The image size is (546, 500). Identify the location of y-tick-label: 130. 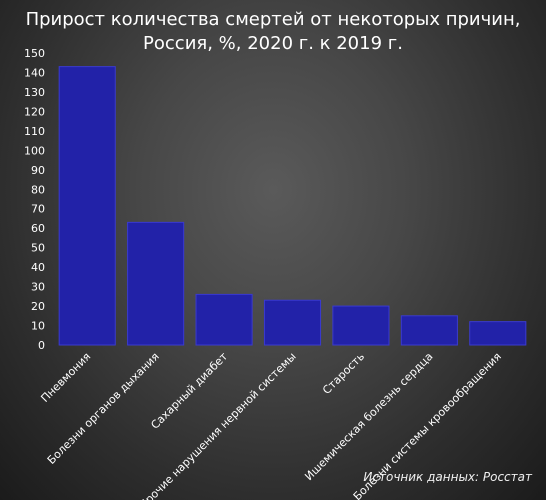
(34, 92).